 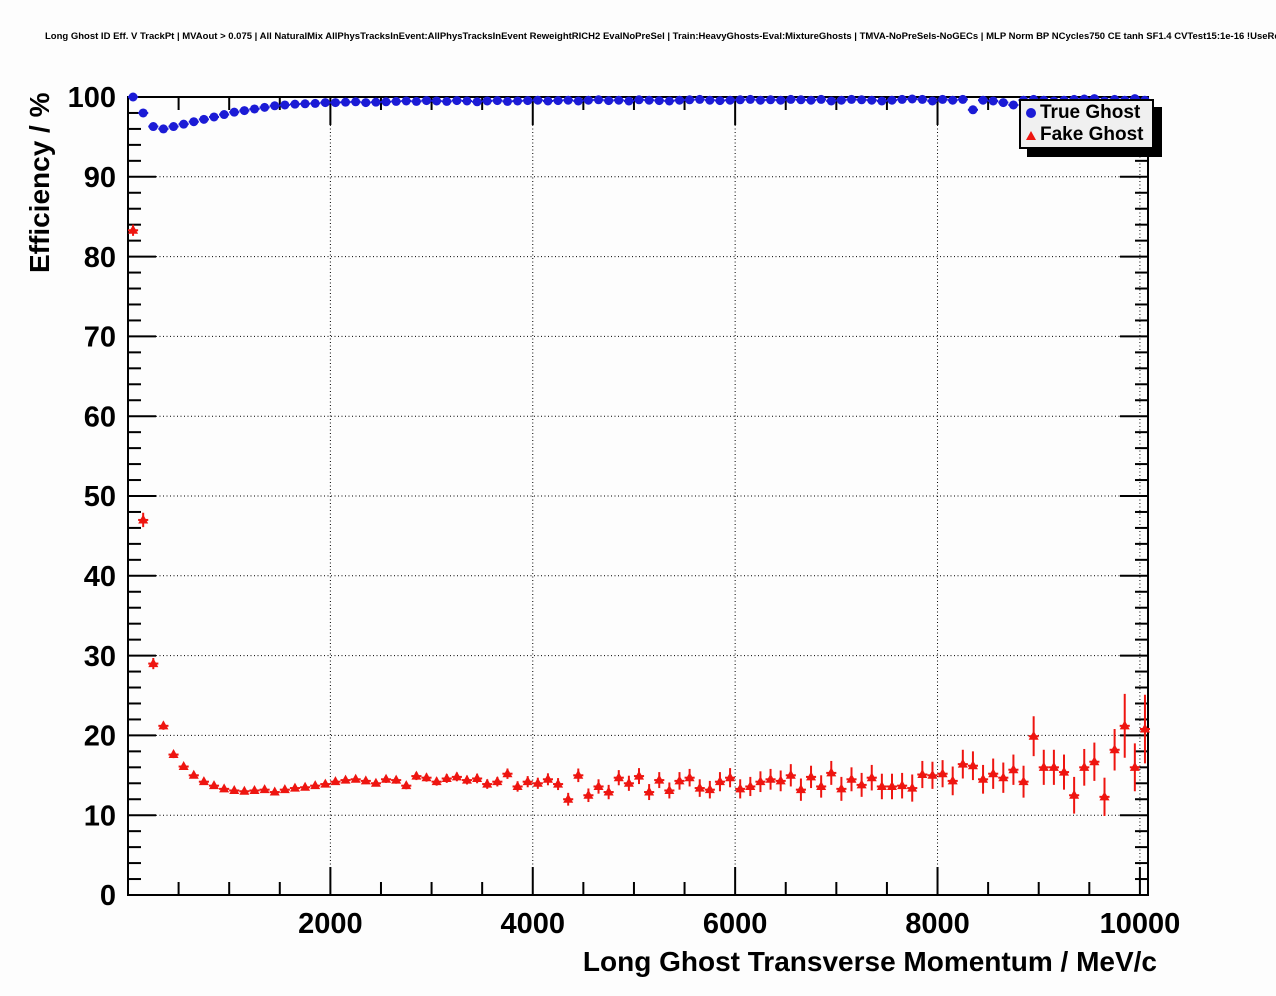 I want to click on true-ghost-circle-icon, so click(x=1031, y=113).